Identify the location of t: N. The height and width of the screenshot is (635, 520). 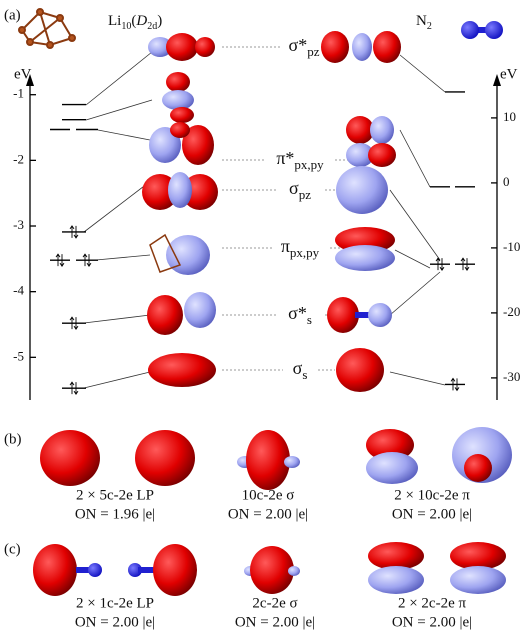
(421, 21).